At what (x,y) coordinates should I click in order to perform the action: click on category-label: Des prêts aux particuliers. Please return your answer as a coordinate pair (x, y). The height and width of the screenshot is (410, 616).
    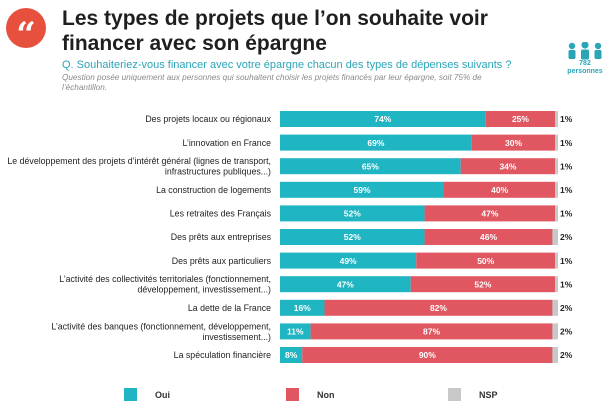
    Looking at the image, I should click on (222, 261).